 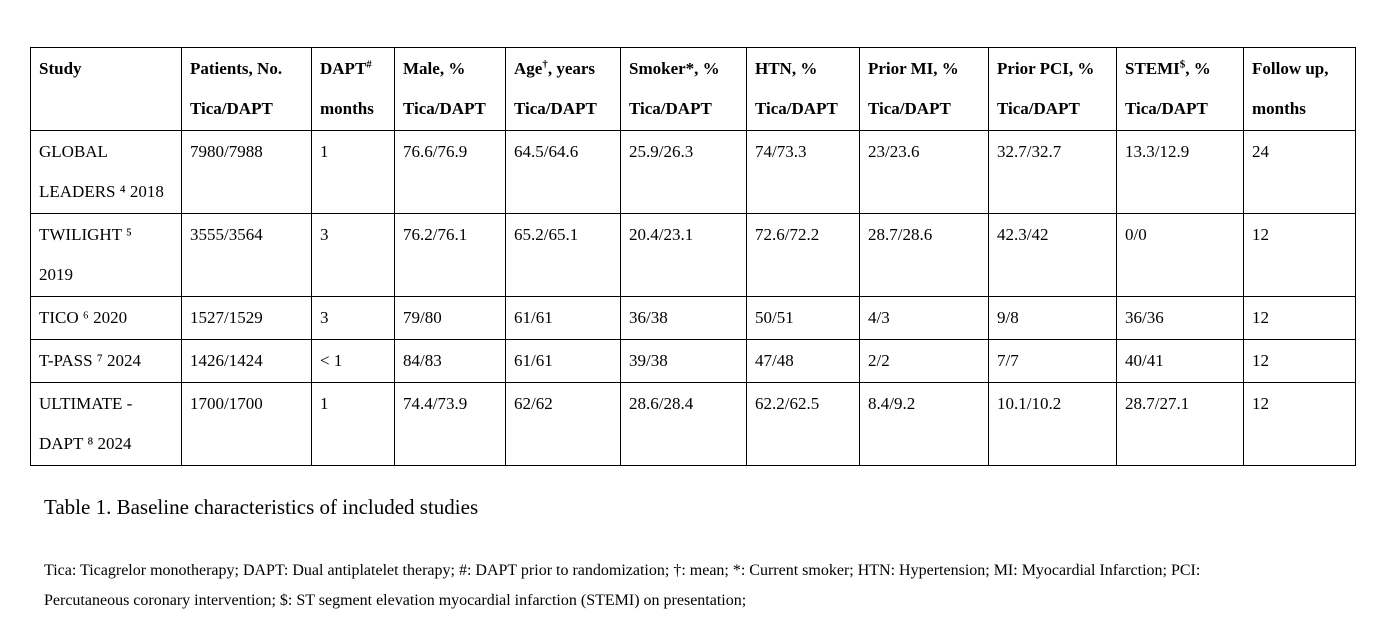 I want to click on column-header-study: Study, so click(x=106, y=89).